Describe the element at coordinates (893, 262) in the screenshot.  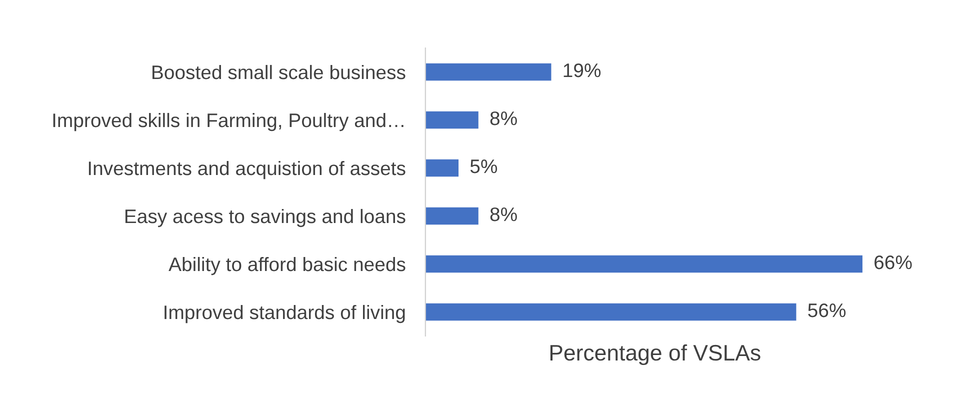
I see `data-label: 66%` at that location.